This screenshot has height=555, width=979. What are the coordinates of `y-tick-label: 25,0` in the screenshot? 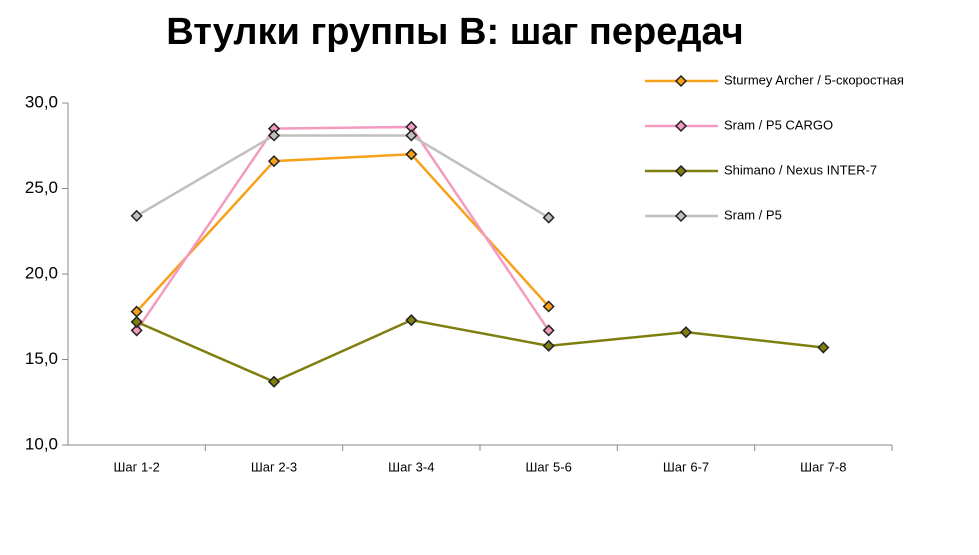 It's located at (41, 187).